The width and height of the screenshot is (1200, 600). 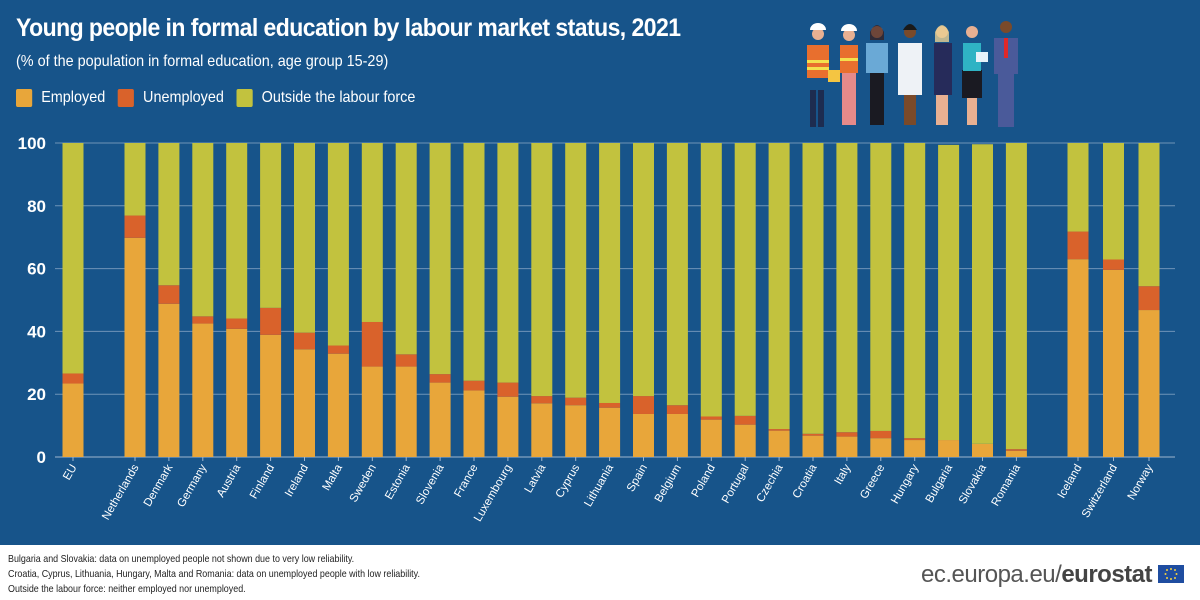 What do you see at coordinates (398, 482) in the screenshot?
I see `x-tick-label: Estonia` at bounding box center [398, 482].